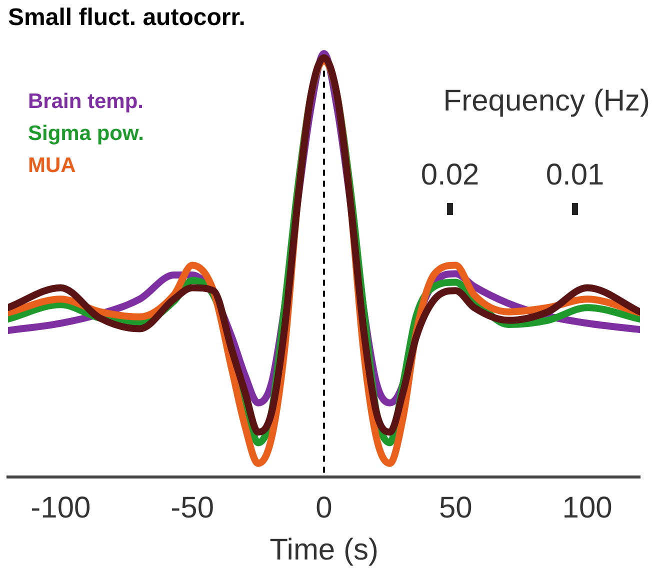 This screenshot has height=577, width=658. I want to click on x-axis-title: Time (s), so click(324, 549).